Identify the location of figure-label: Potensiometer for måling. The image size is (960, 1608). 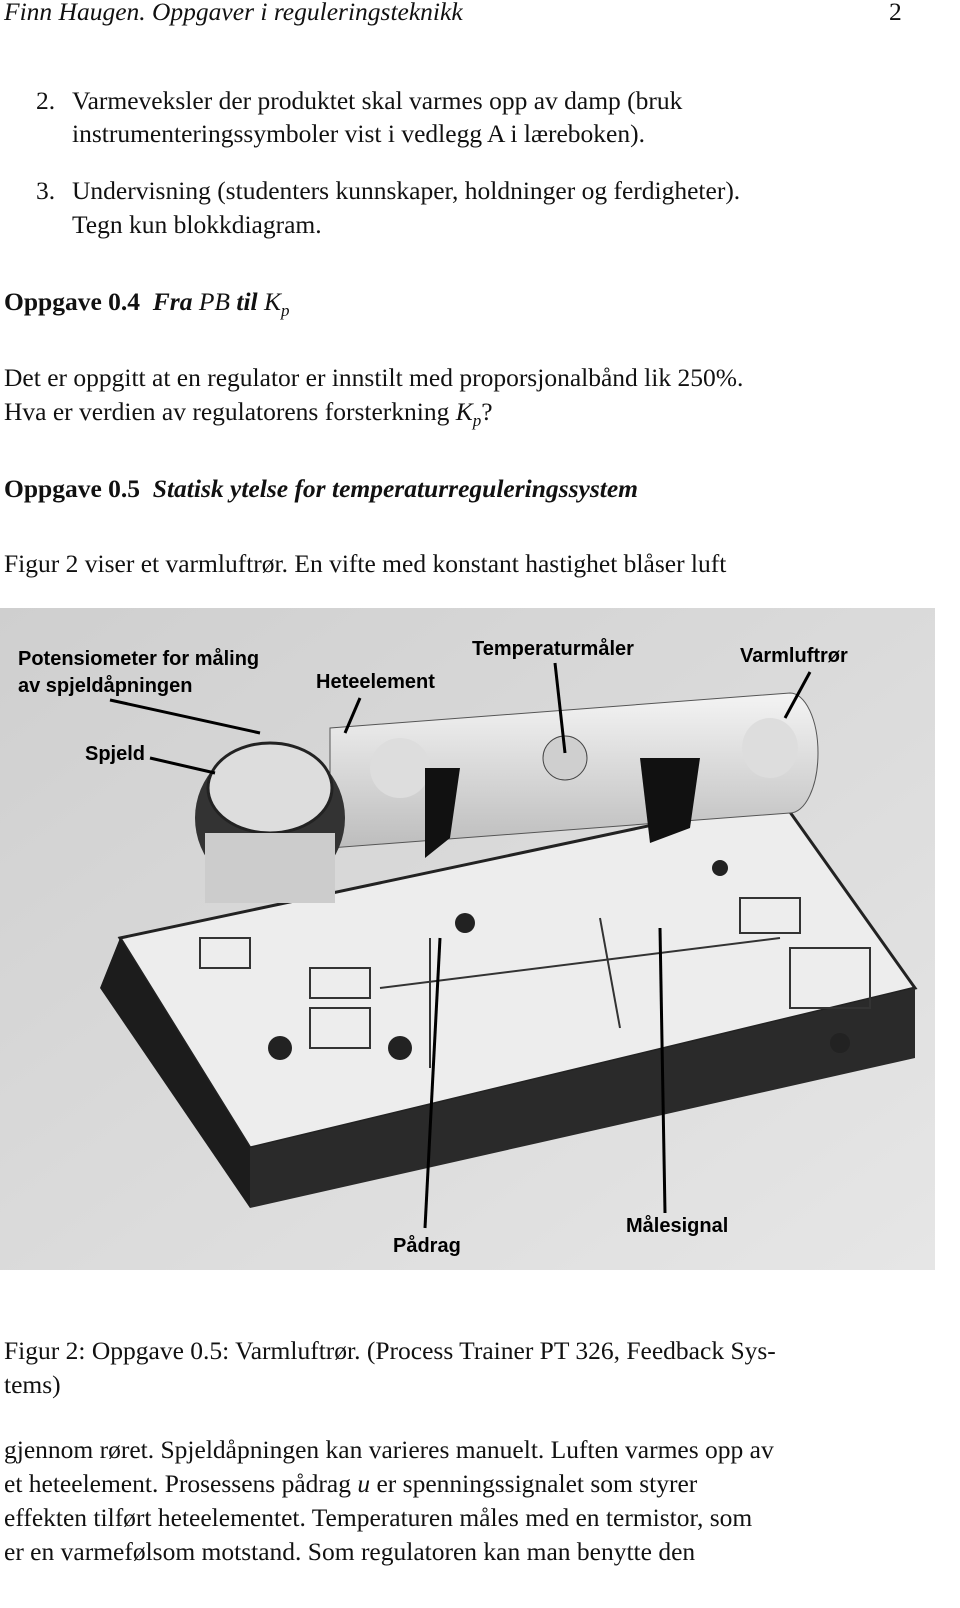
(138, 658).